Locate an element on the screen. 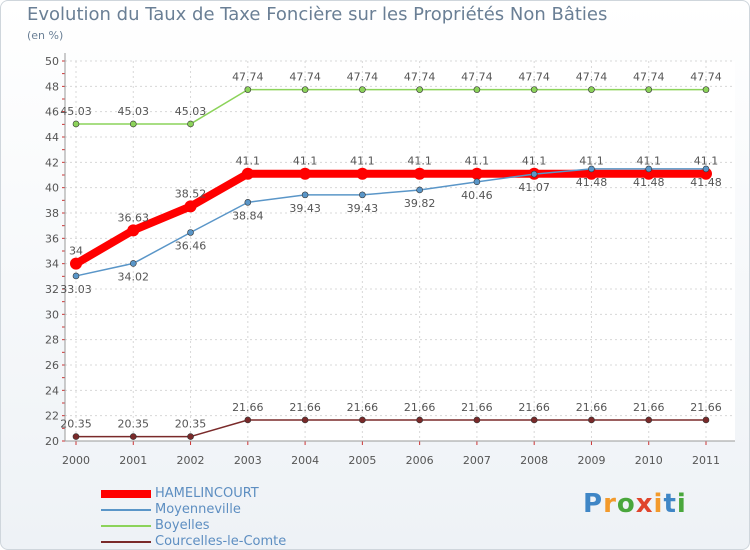 The height and width of the screenshot is (550, 750). legend-label: Courcelles-le-Comte is located at coordinates (221, 541).